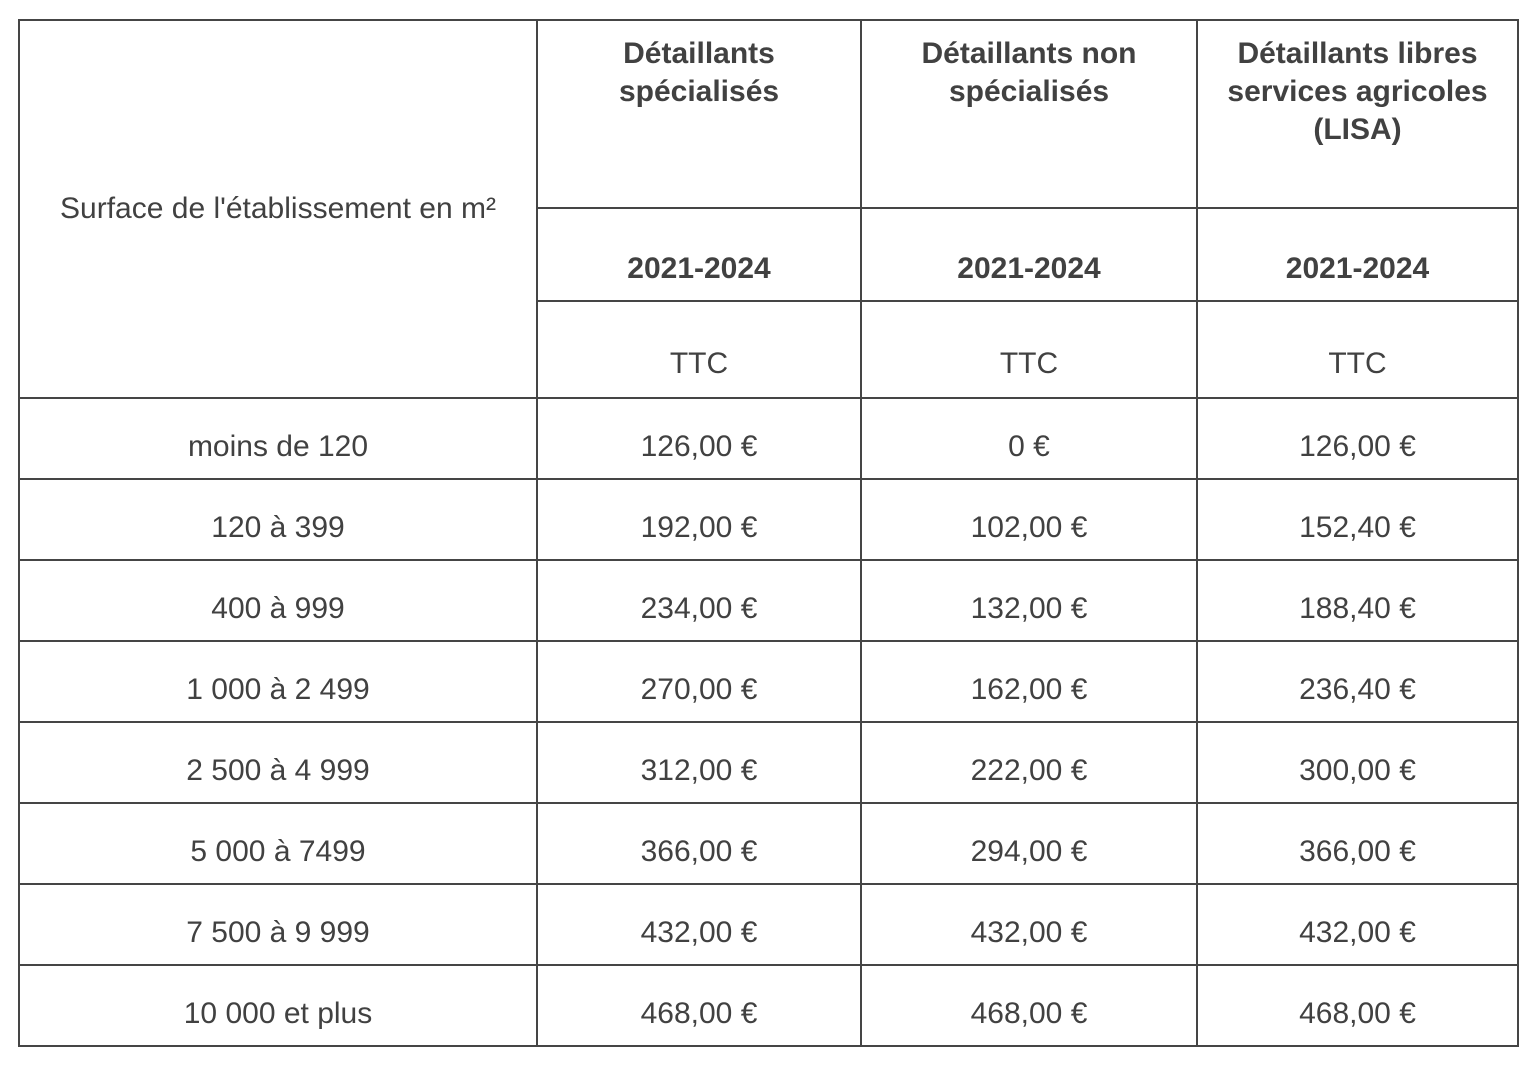  What do you see at coordinates (1357, 519) in the screenshot?
I see `price-cell: 152,40 €` at bounding box center [1357, 519].